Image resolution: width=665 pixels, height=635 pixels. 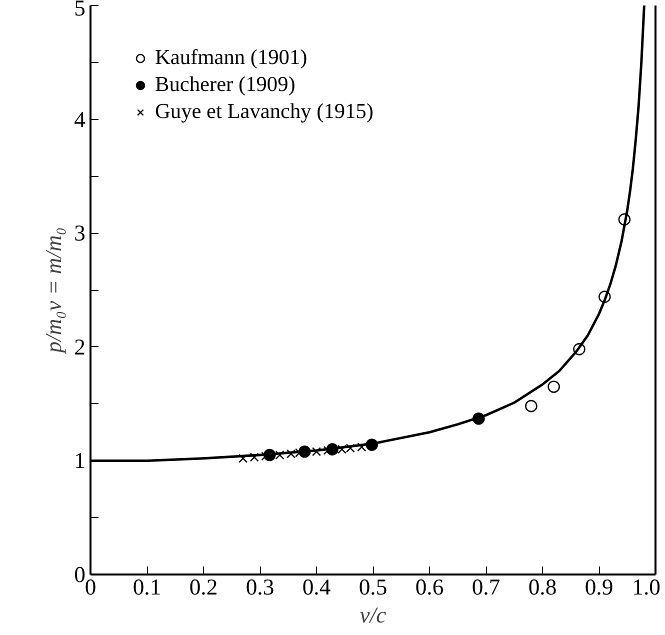 I want to click on legend-label: Kaufmann (1901), so click(x=231, y=57).